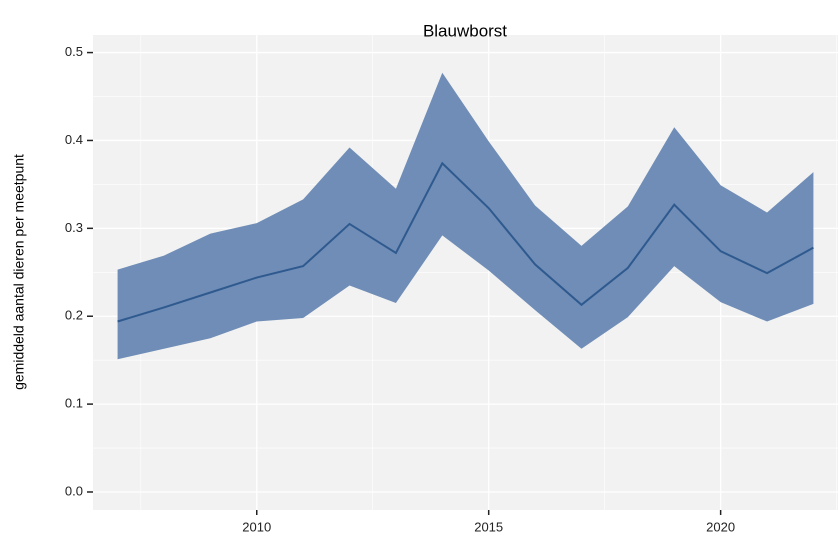 Image resolution: width=838 pixels, height=543 pixels. I want to click on chart-title: Blauwborst, so click(465, 30).